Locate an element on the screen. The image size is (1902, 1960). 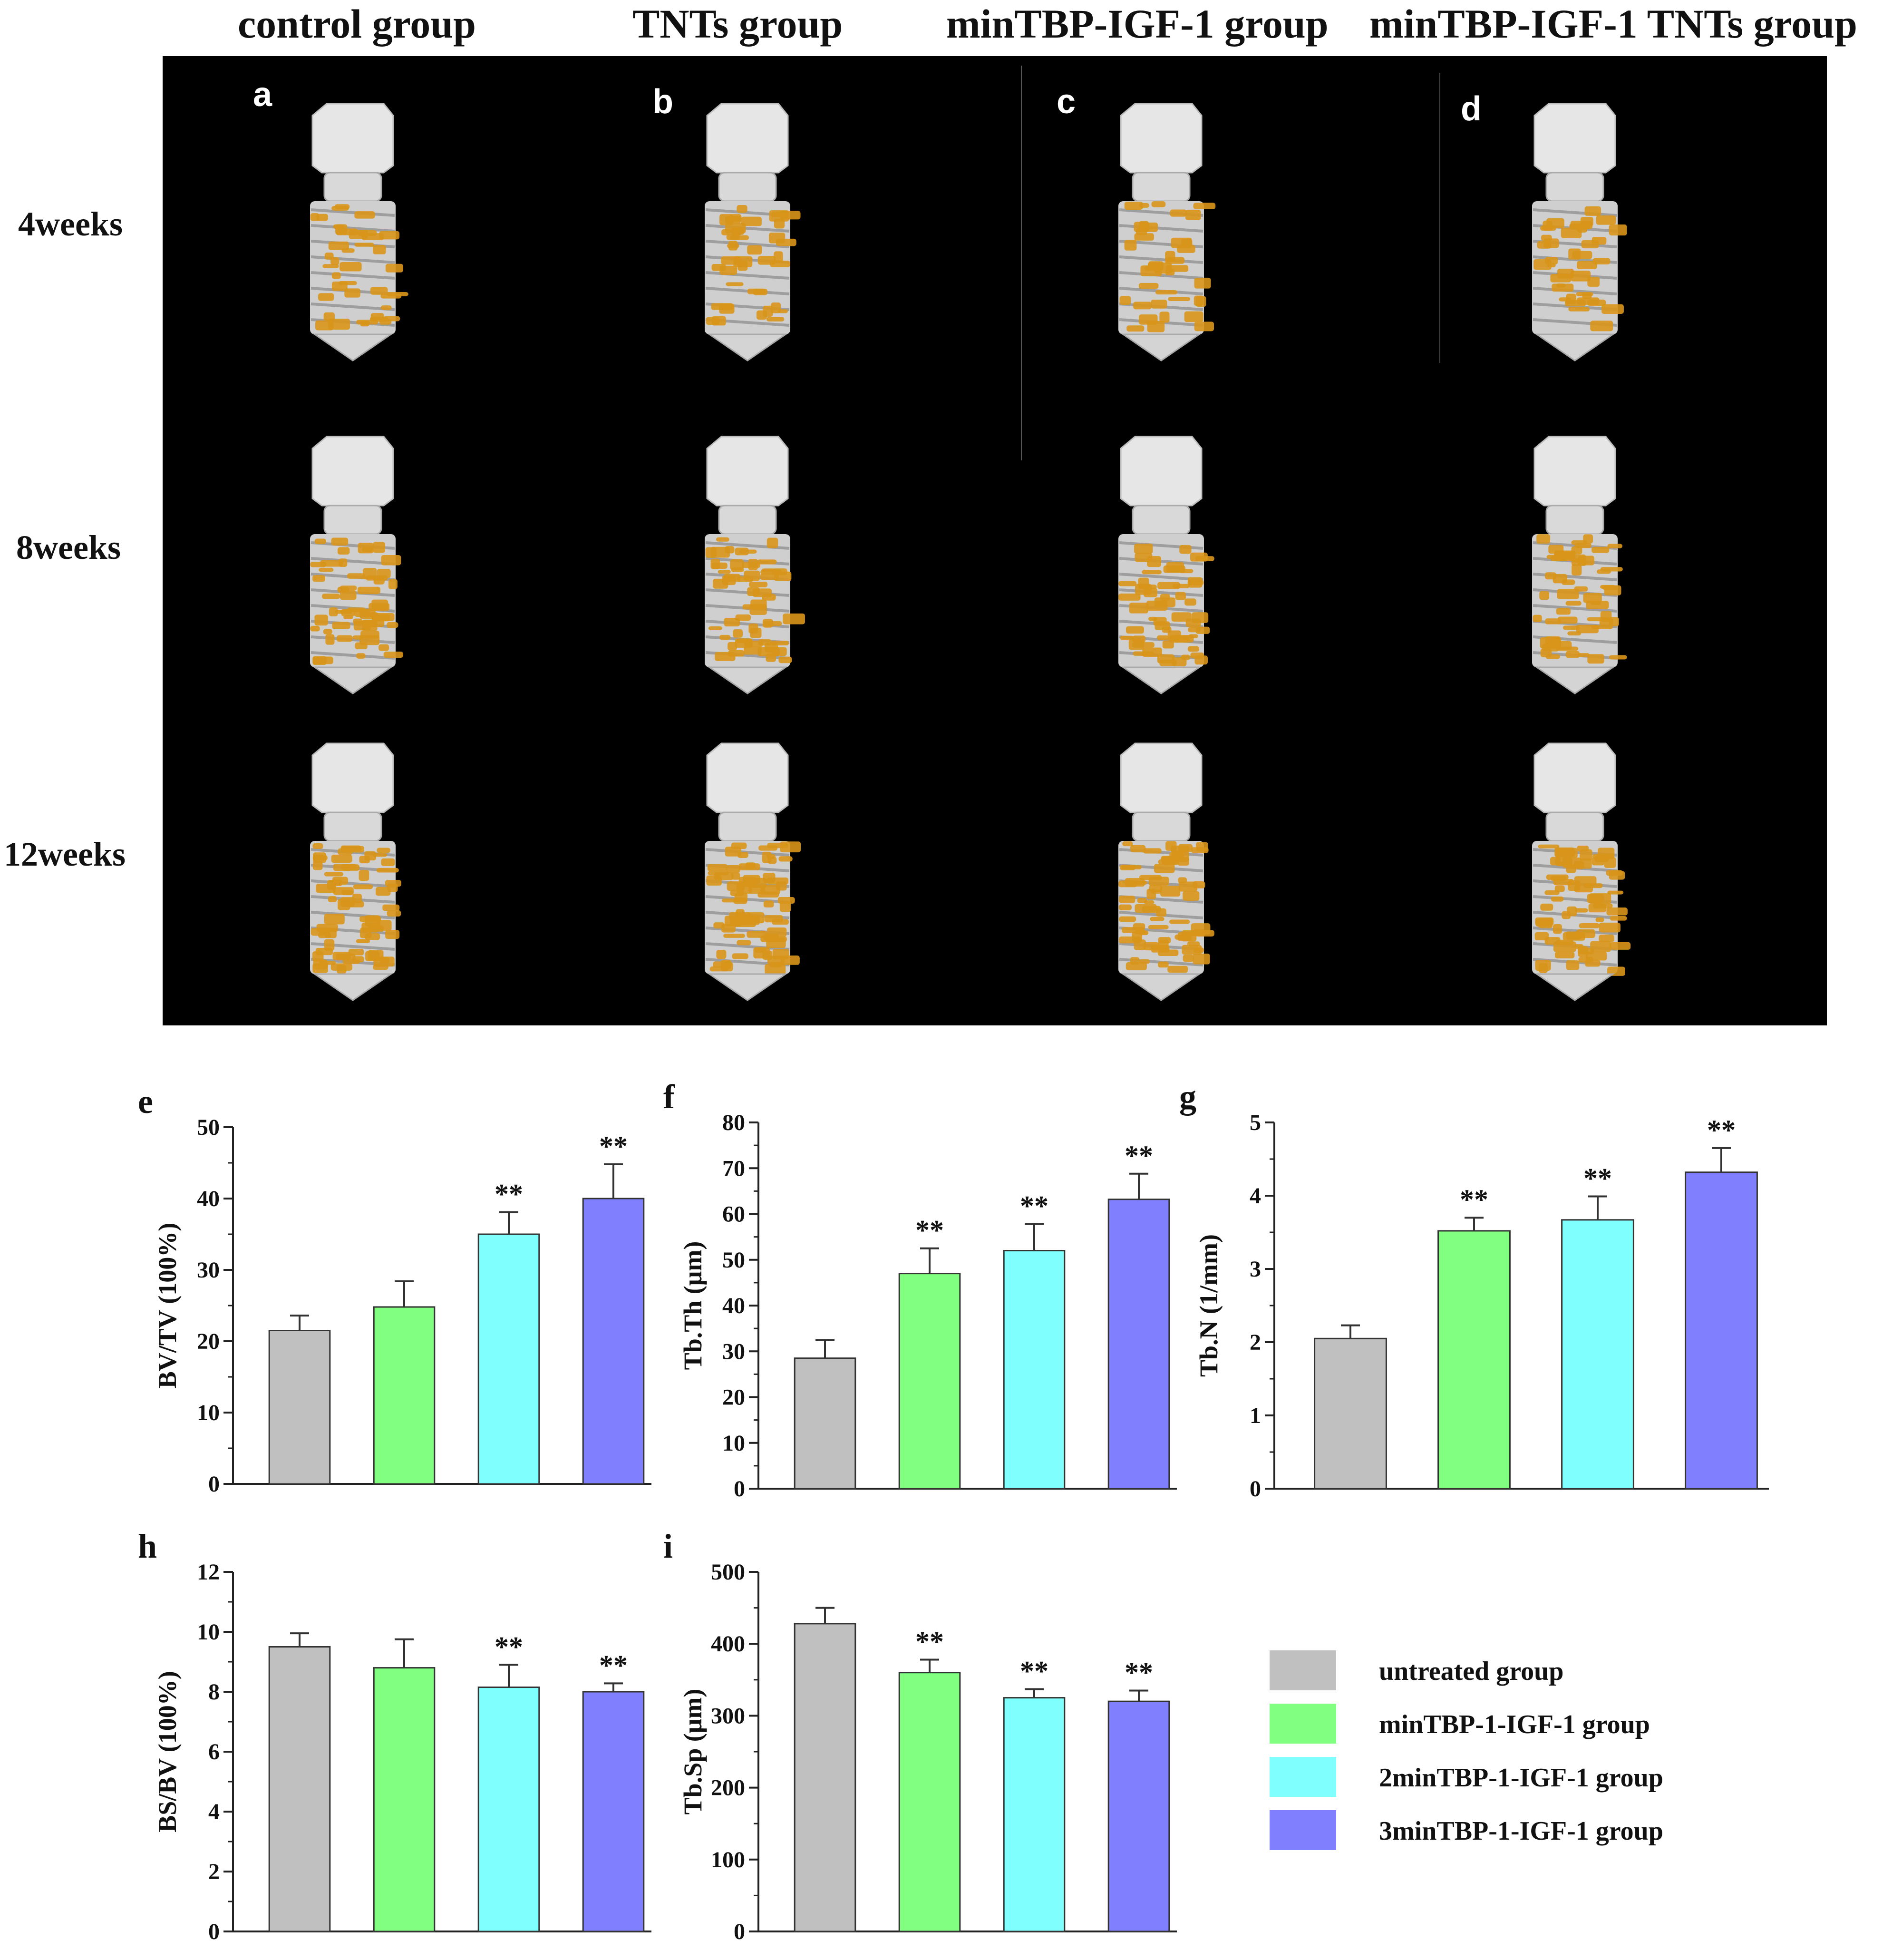
legend-label: 2minTBP-1-IGF-1 group is located at coordinates (1521, 1778).